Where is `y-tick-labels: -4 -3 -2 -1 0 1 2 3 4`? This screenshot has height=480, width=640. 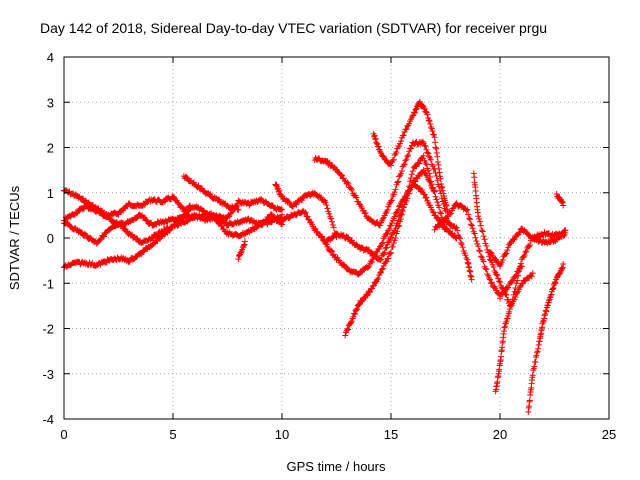
y-tick-labels: -4 -3 -2 -1 0 1 2 3 4 is located at coordinates (48, 238).